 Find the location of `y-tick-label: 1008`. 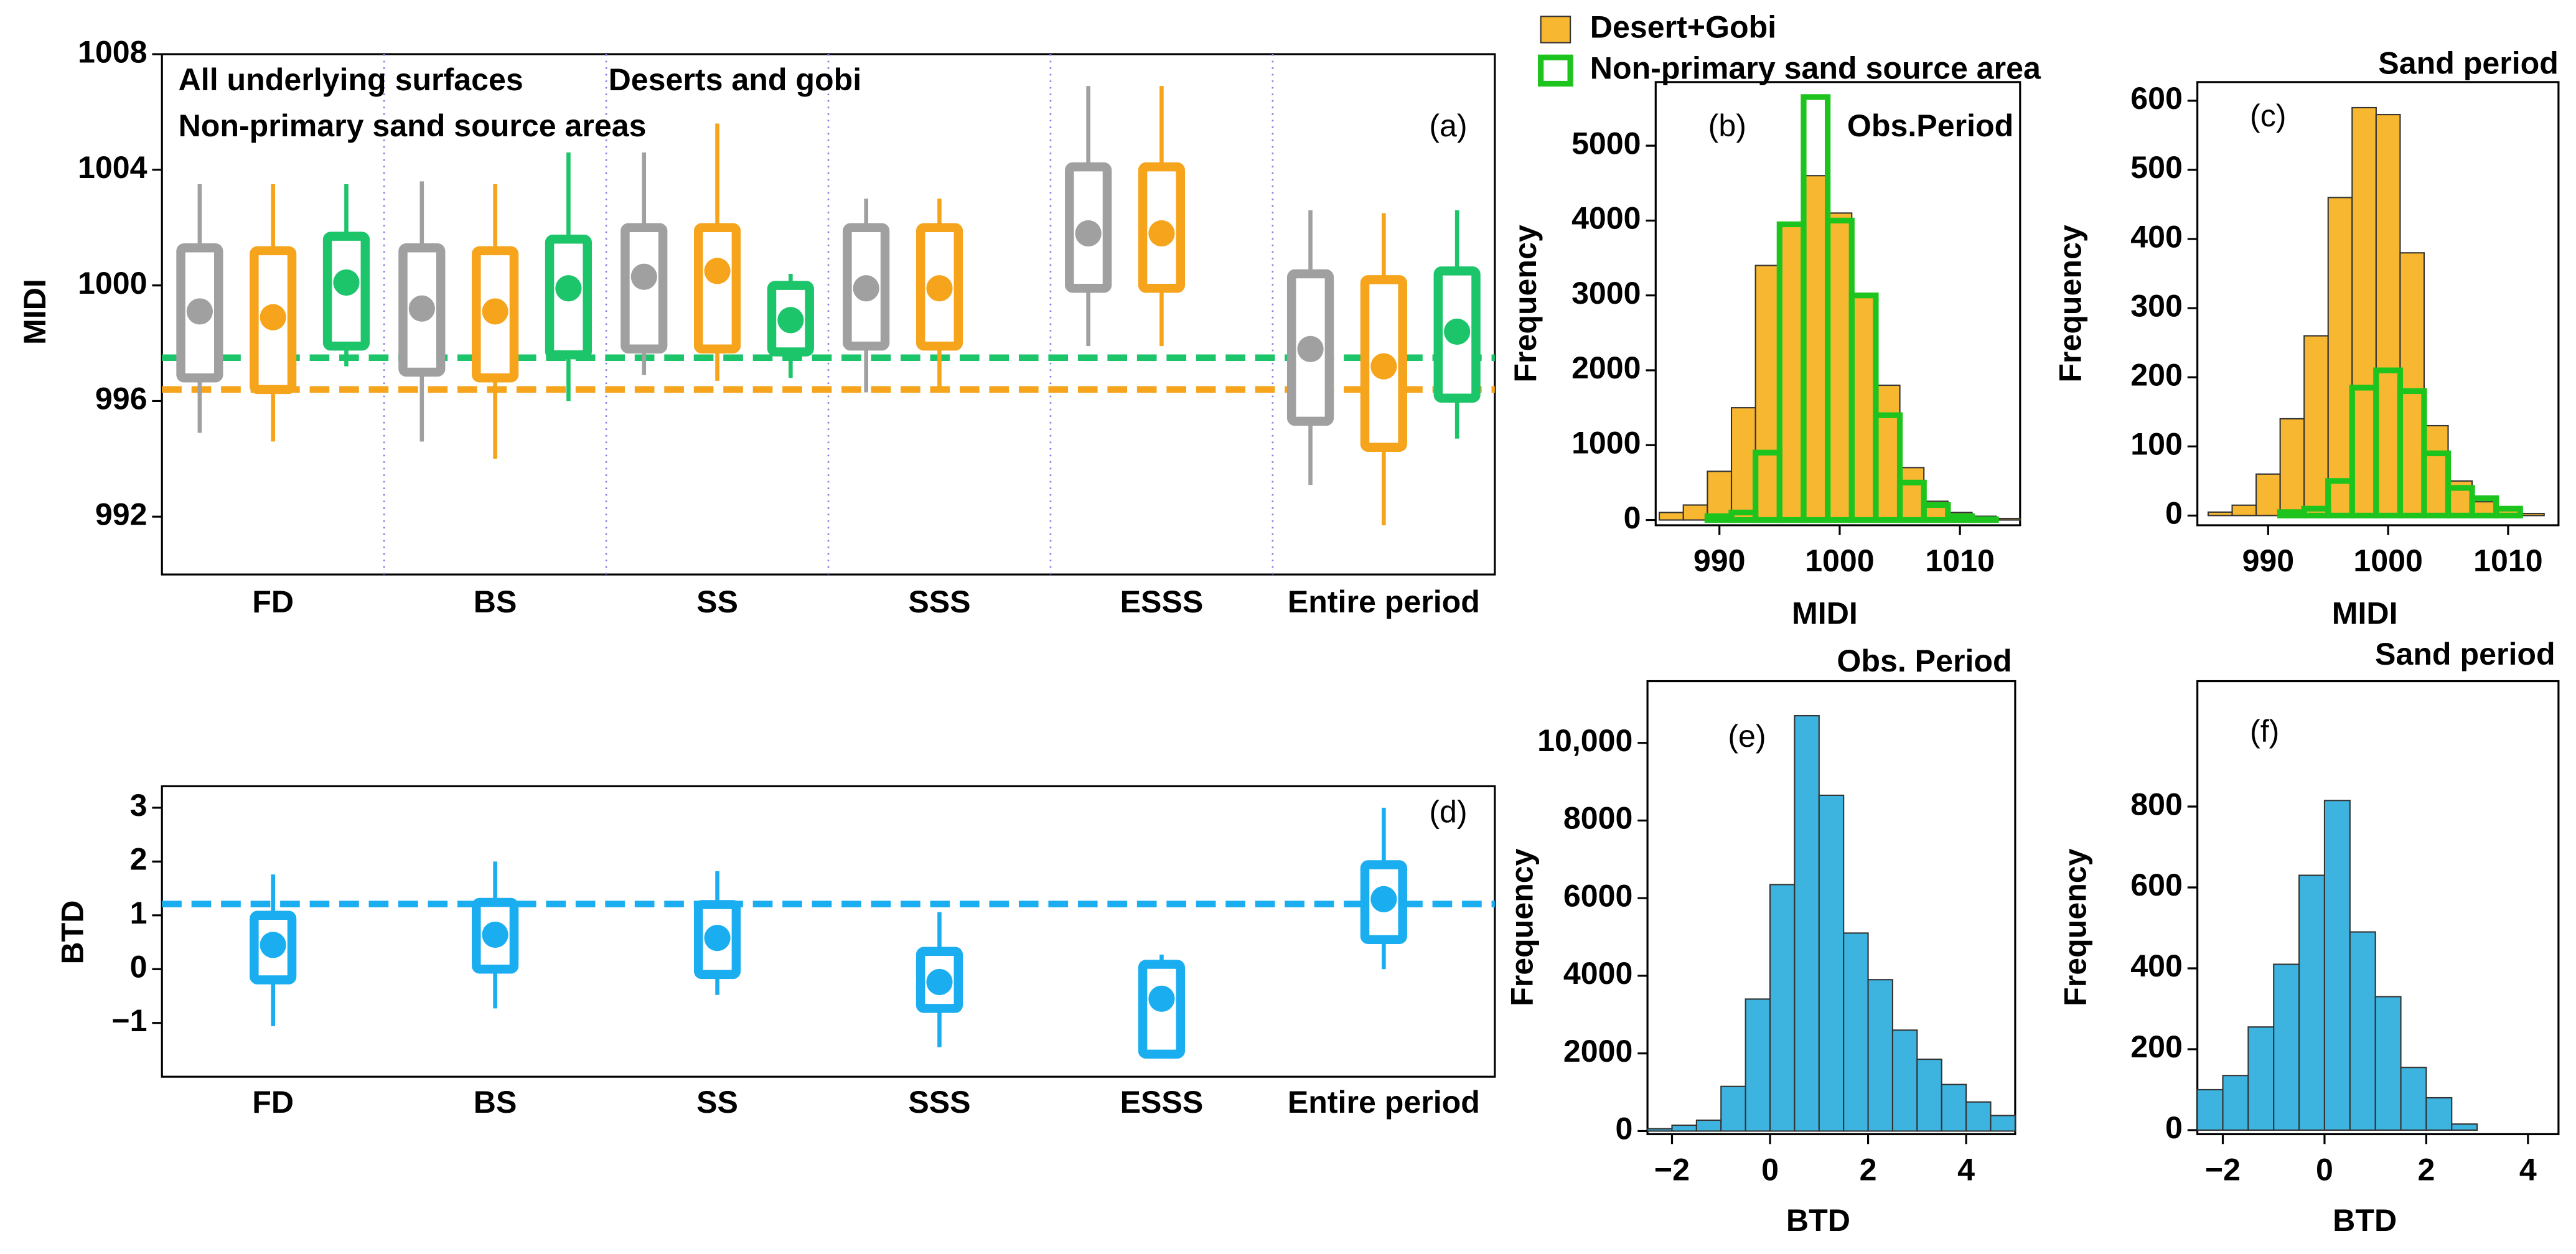

y-tick-label: 1008 is located at coordinates (112, 51).